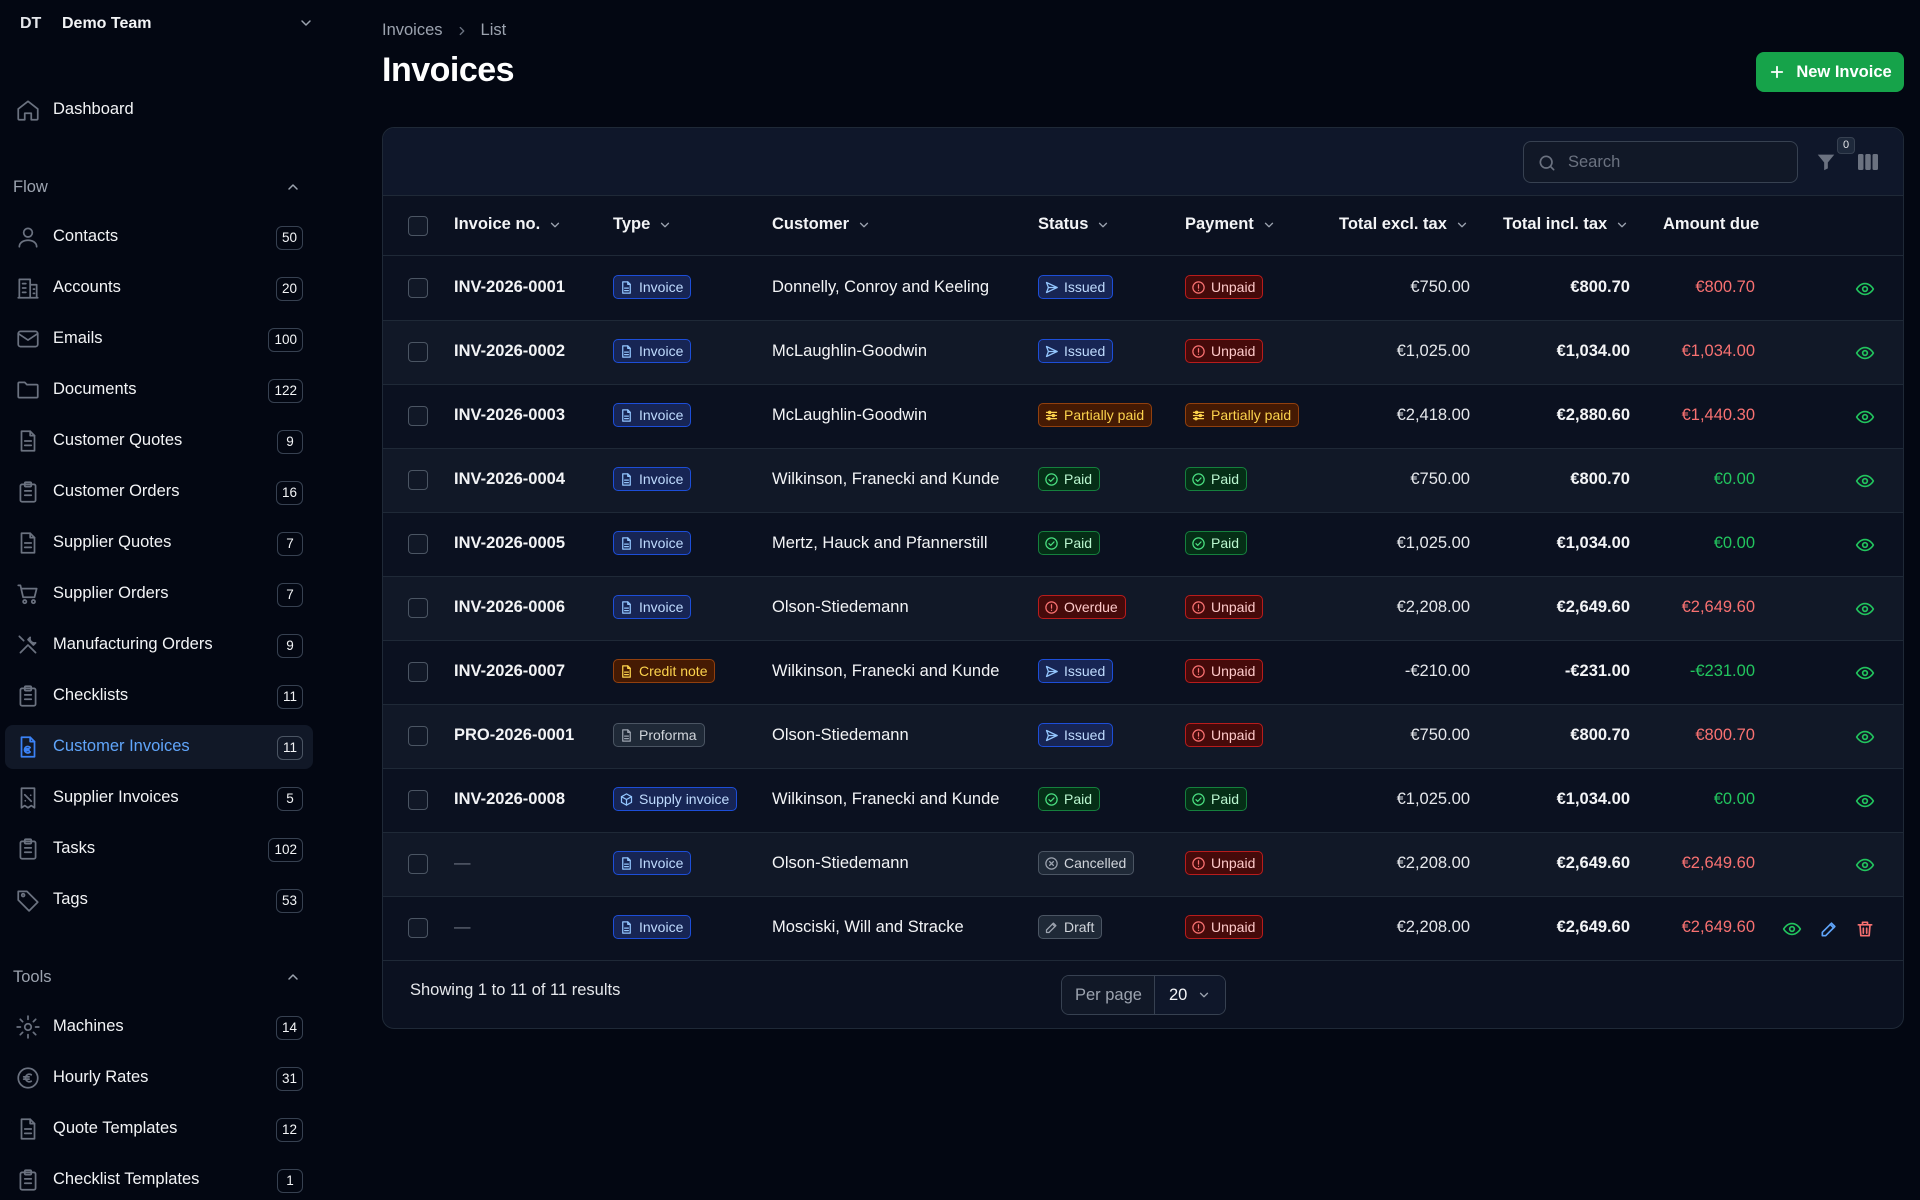  I want to click on invoice-number: INV-2026-0003, so click(509, 415).